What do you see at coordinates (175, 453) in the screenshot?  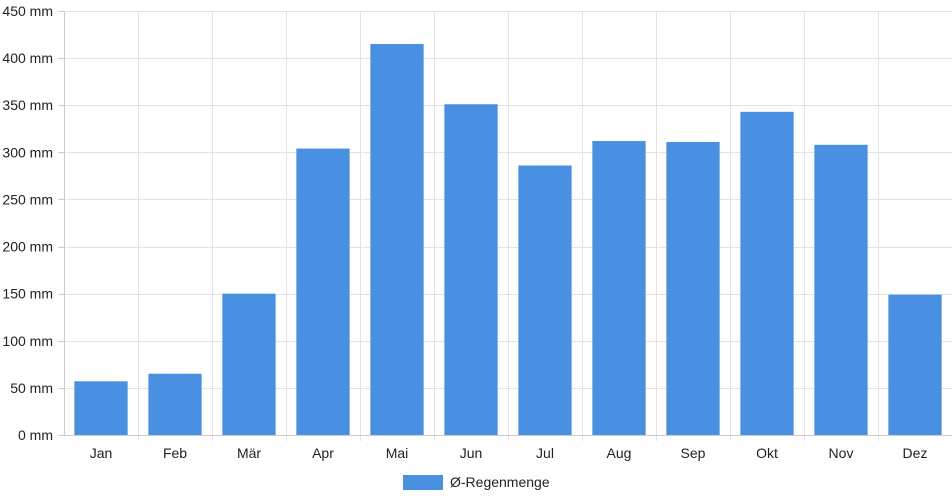 I see `x-tick-label: Feb` at bounding box center [175, 453].